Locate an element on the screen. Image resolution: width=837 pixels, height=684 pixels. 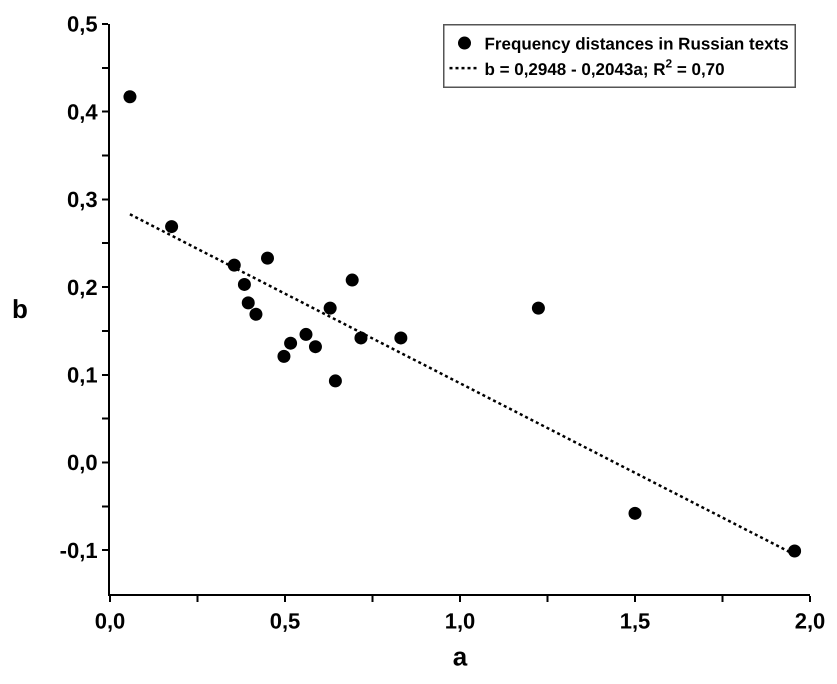
legend-label: Frequency distances in Russian texts is located at coordinates (636, 44).